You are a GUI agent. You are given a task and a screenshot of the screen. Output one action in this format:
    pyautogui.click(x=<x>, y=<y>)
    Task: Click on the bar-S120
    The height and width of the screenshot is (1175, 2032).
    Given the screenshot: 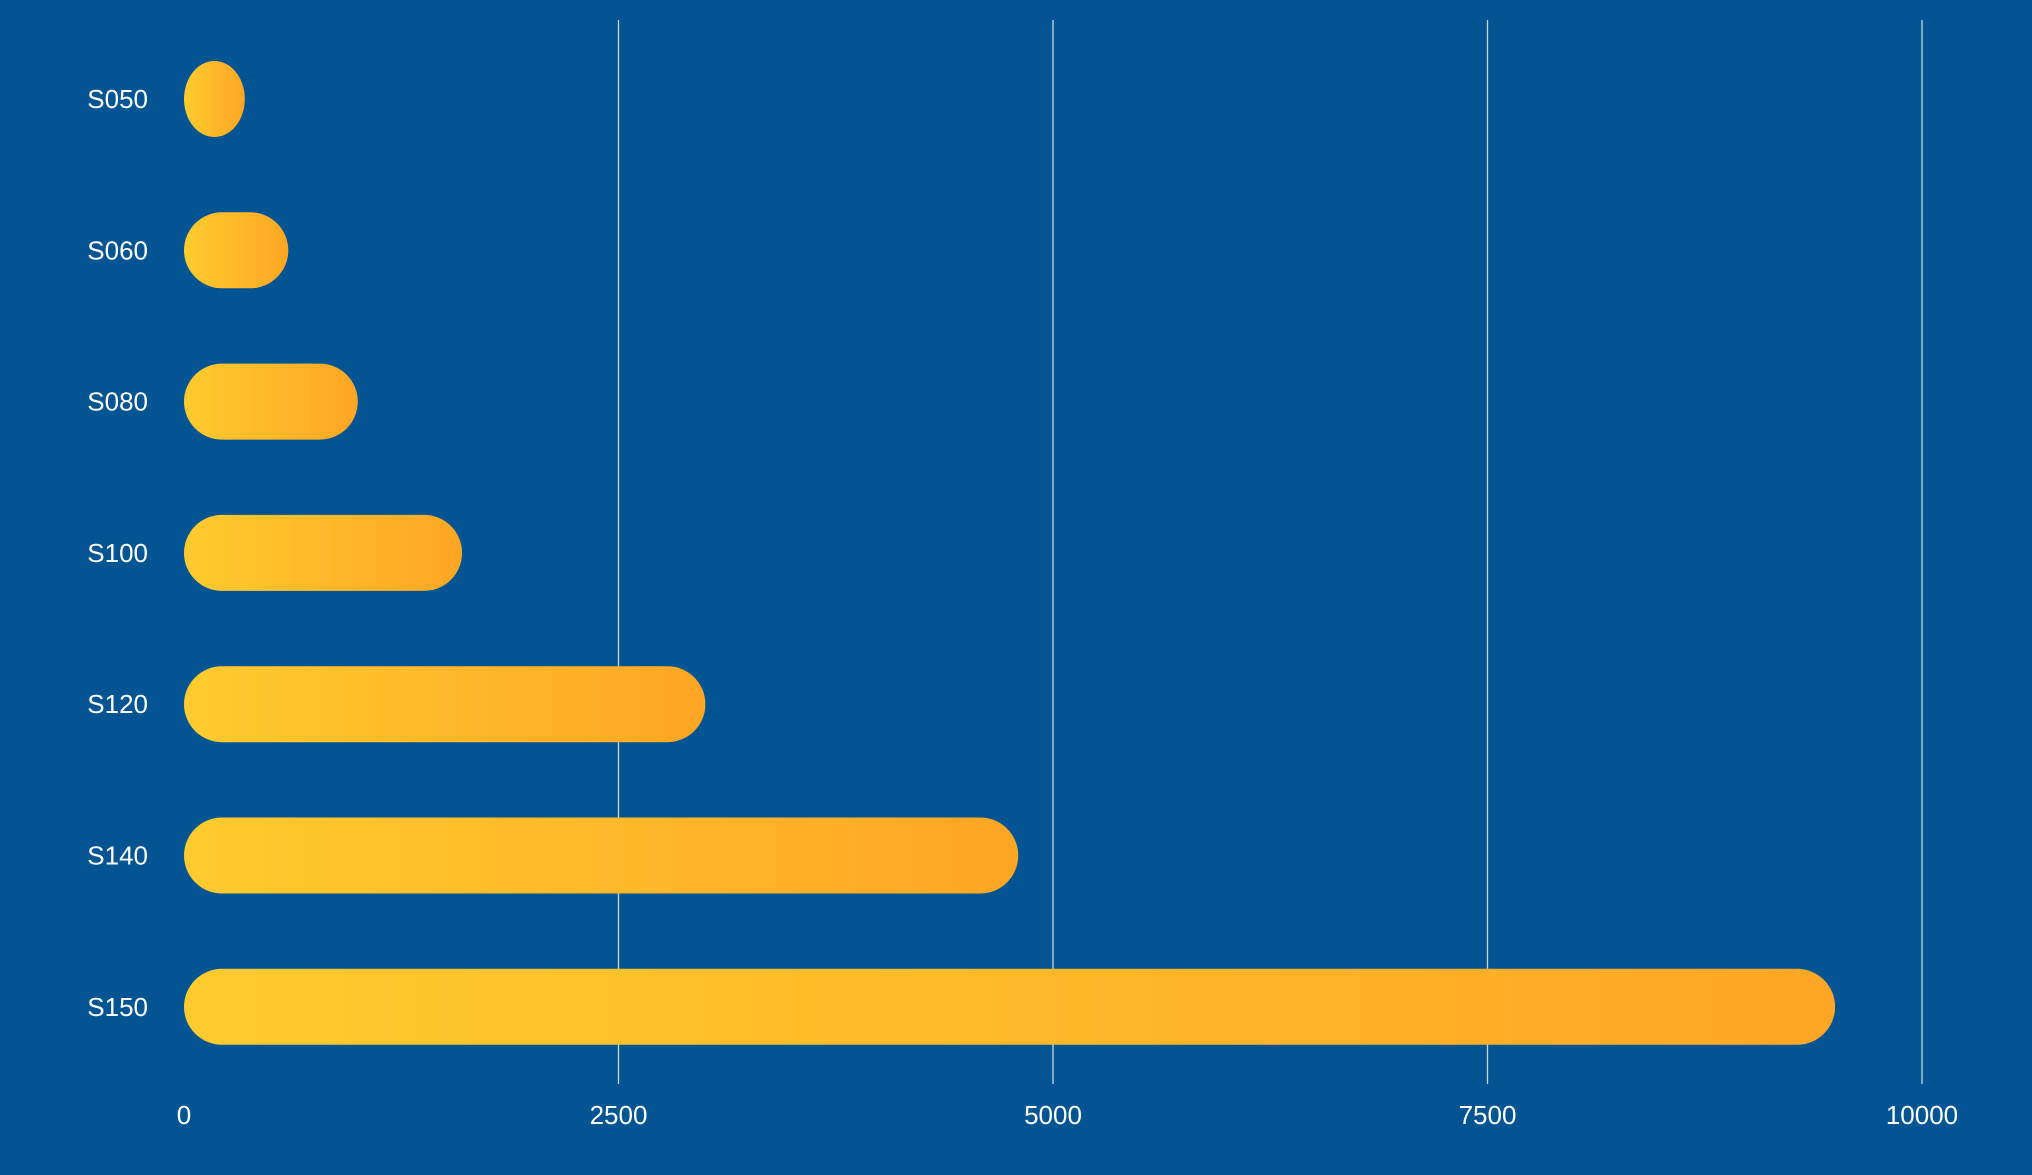 What is the action you would take?
    pyautogui.click(x=445, y=704)
    